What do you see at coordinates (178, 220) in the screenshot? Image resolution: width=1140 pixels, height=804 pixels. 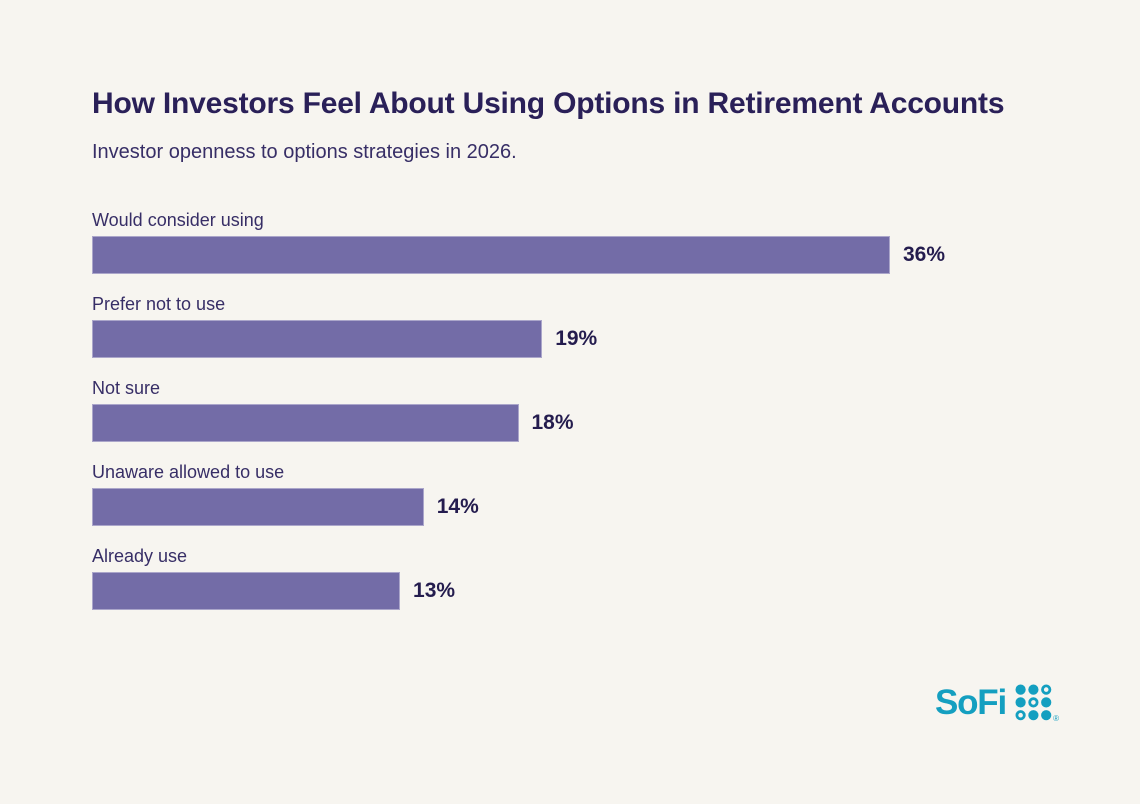 I see `bar-category-label: Would consider using` at bounding box center [178, 220].